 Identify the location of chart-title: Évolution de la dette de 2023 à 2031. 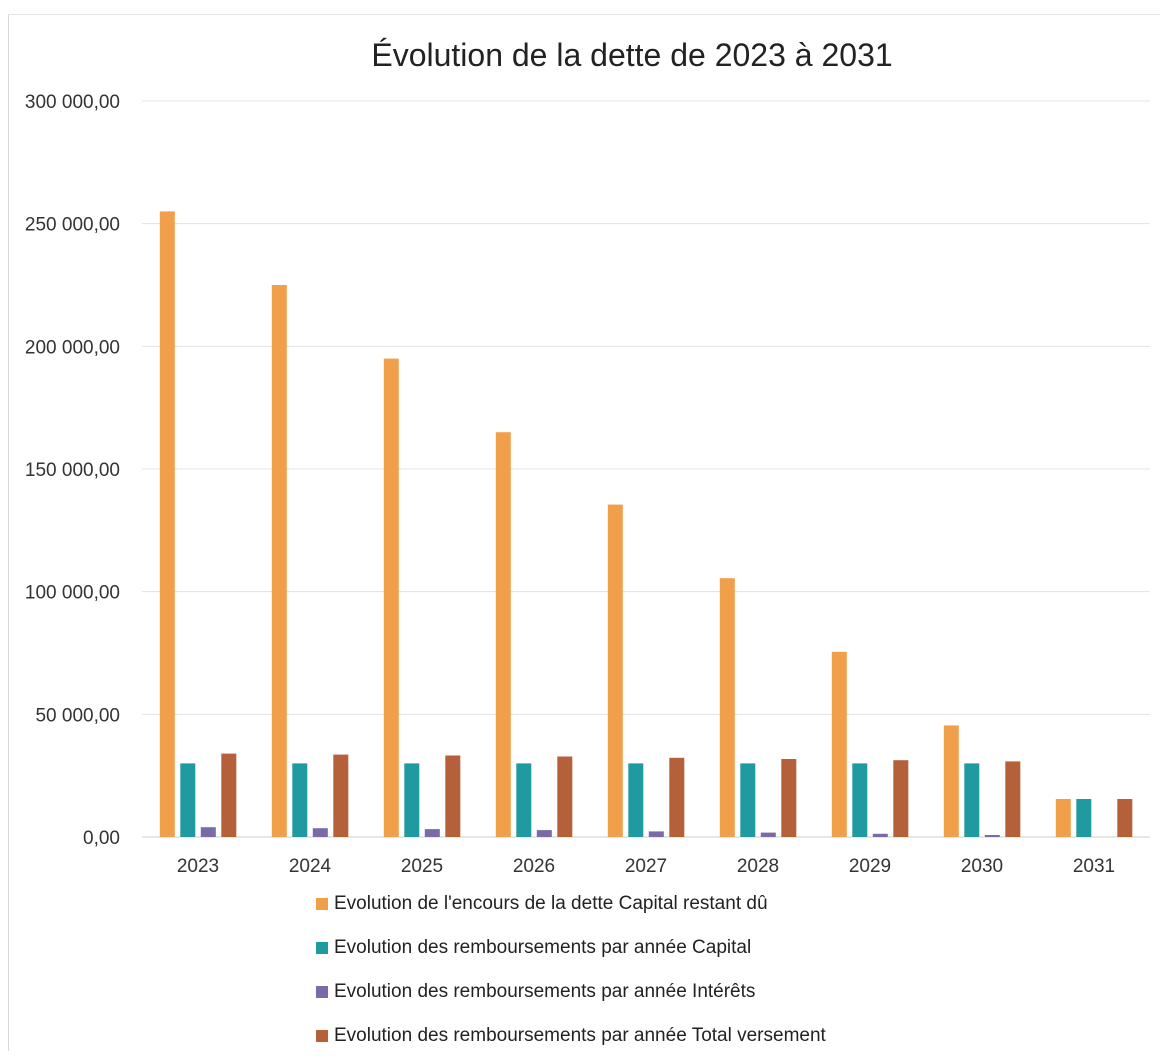
(631, 55).